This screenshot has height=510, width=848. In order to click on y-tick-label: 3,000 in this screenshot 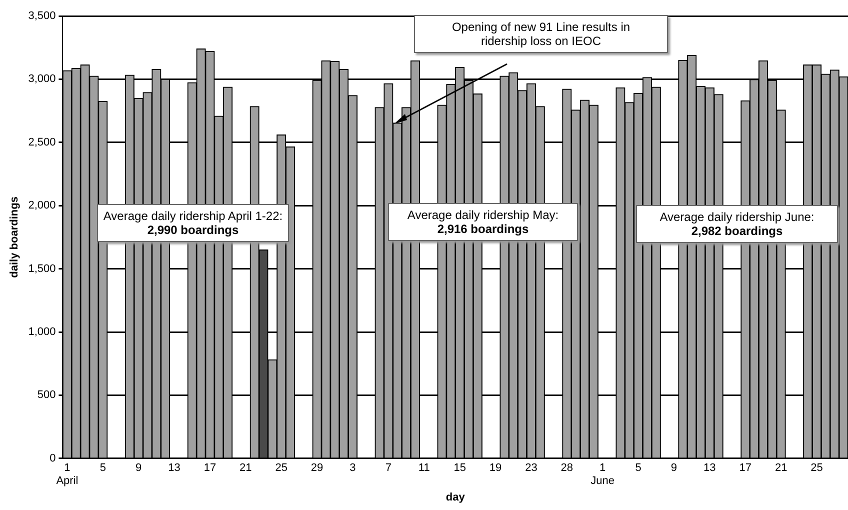, I will do `click(42, 79)`.